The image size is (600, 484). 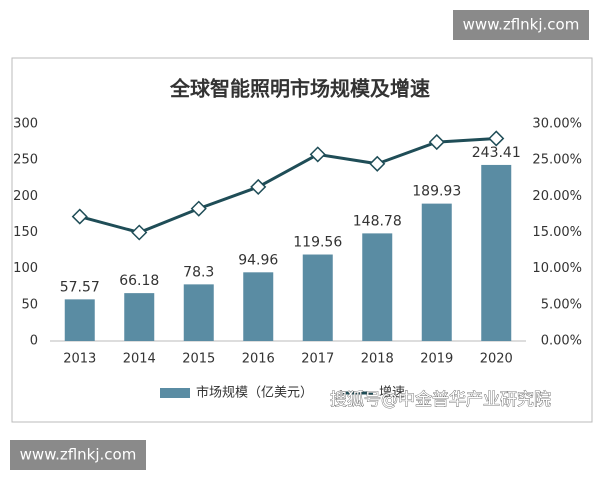 What do you see at coordinates (175, 393) in the screenshot?
I see `legend-swatch` at bounding box center [175, 393].